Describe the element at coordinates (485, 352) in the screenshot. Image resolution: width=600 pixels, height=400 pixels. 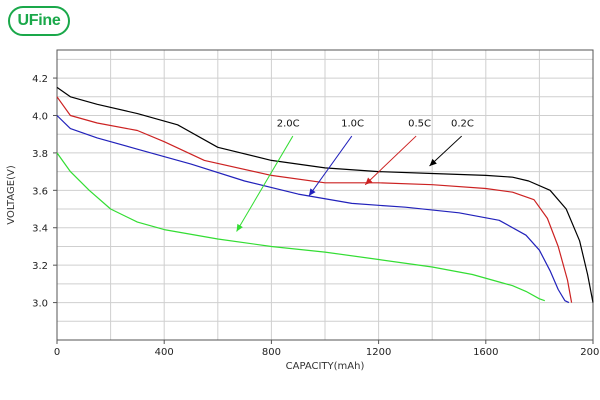
I see `x-tick-label: 1600` at that location.